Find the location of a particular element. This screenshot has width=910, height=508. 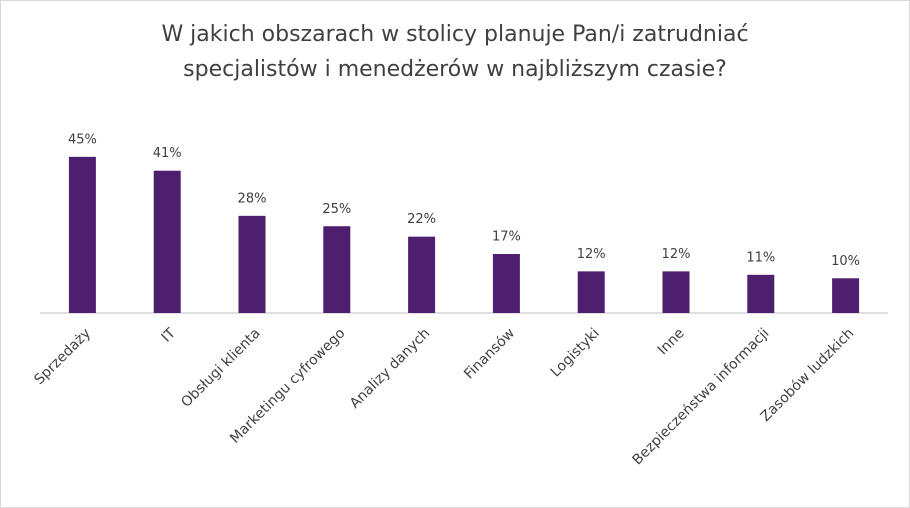

value-label: 45% is located at coordinates (82, 139).